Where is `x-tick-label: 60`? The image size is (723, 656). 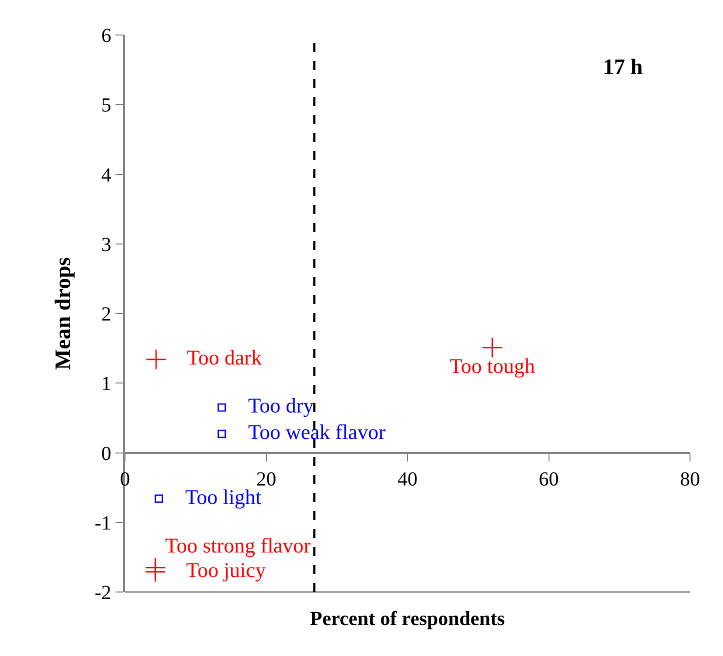
x-tick-label: 60 is located at coordinates (548, 479).